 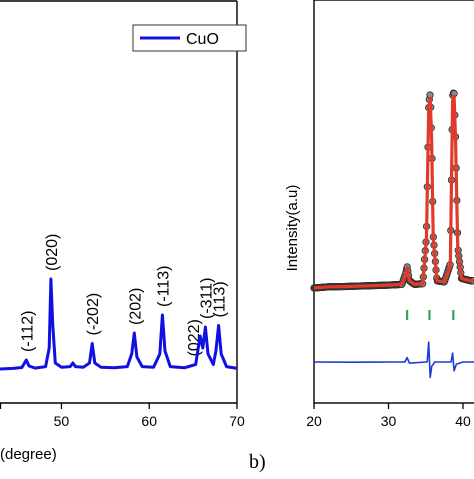 What do you see at coordinates (202, 39) in the screenshot?
I see `legend-label-cuo: CuO` at bounding box center [202, 39].